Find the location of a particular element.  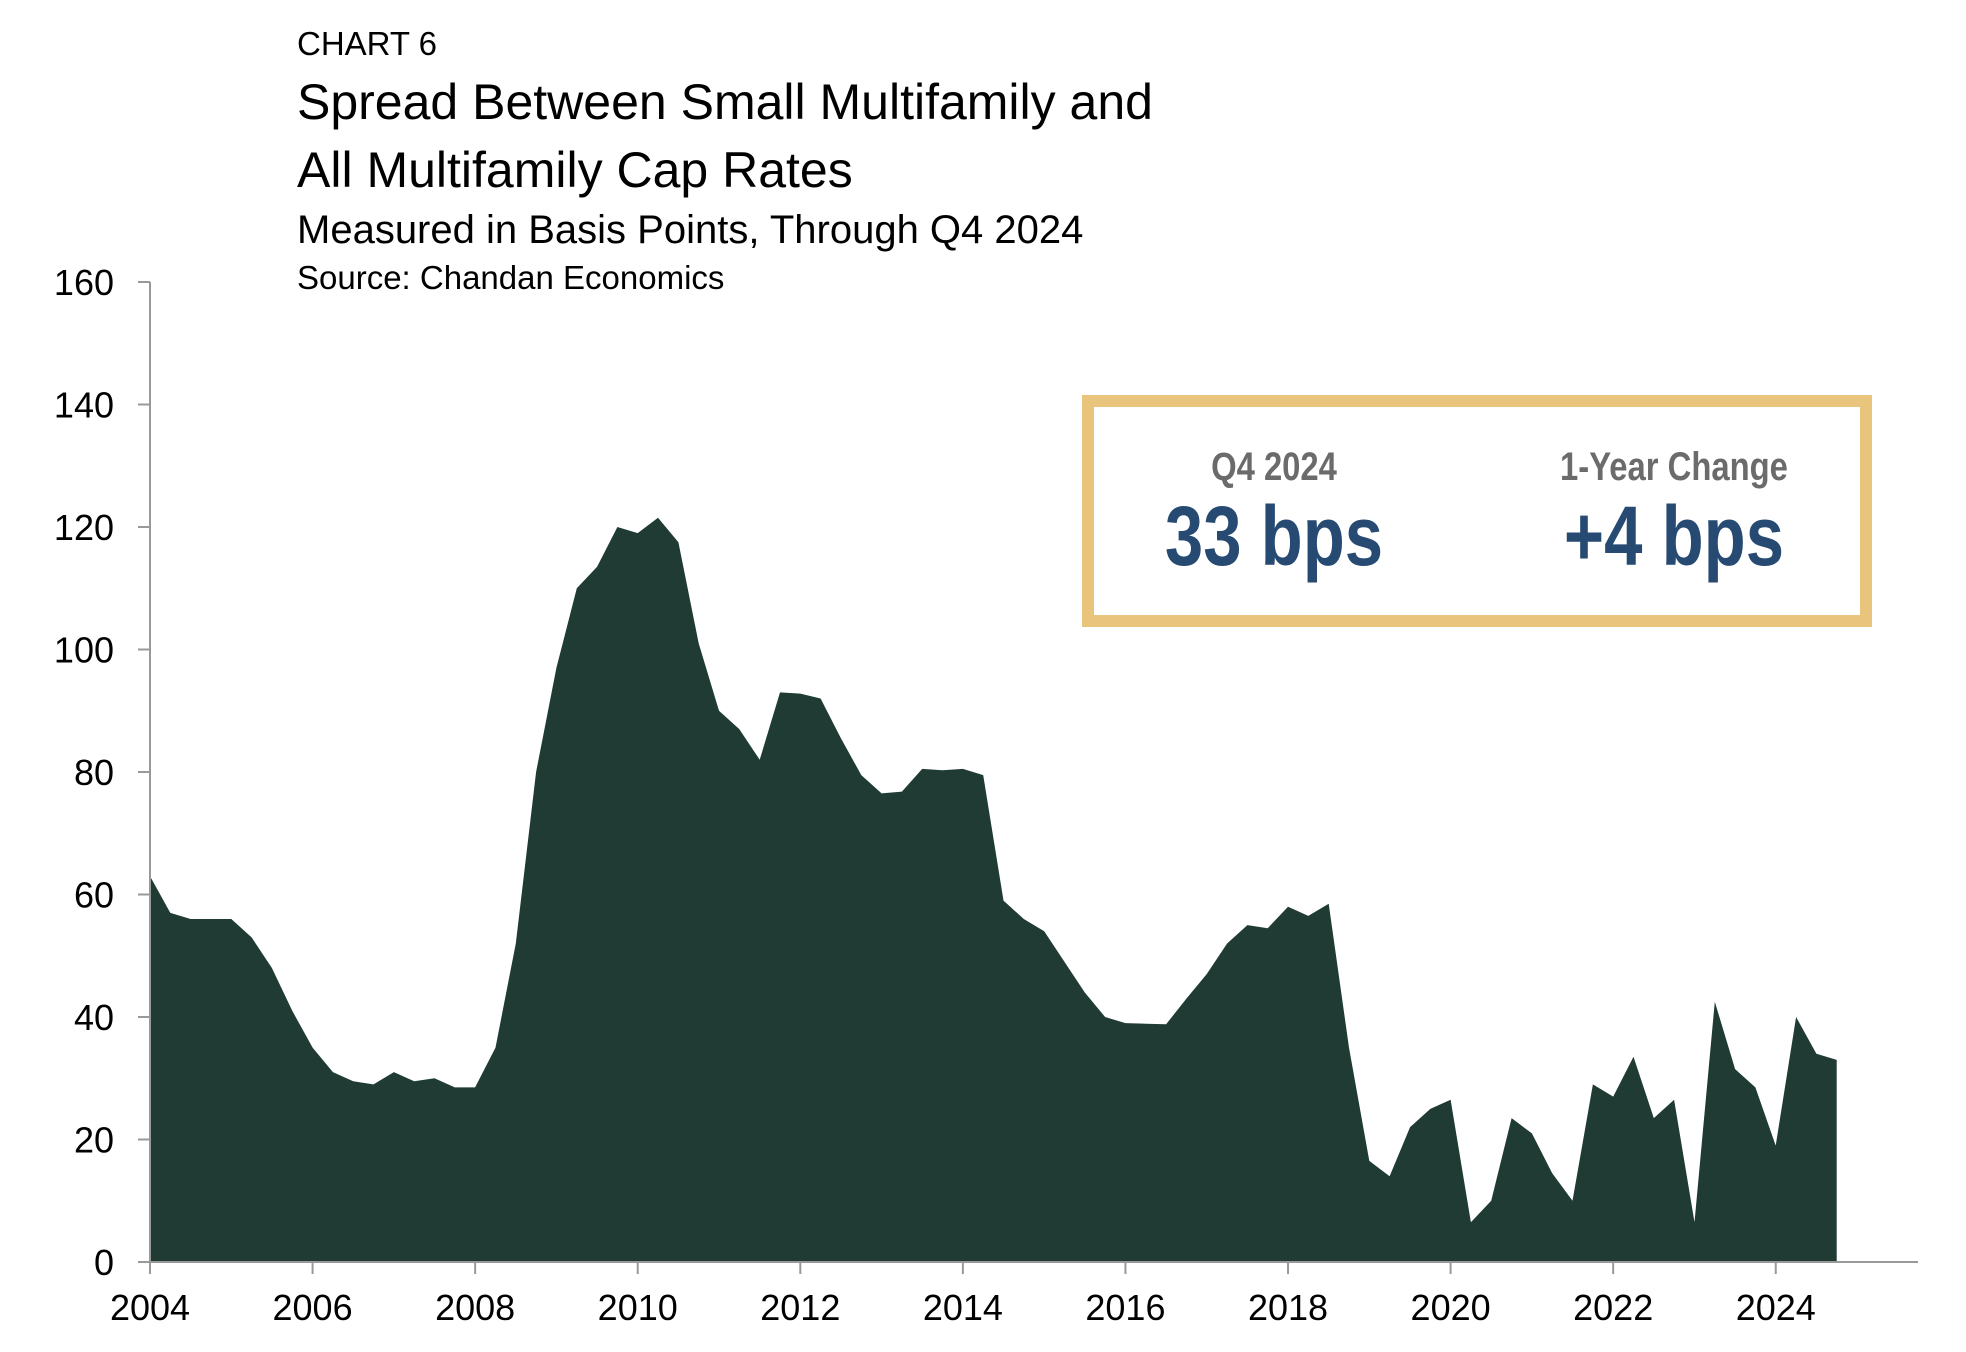

y-tick-label: 60 is located at coordinates (94, 895).